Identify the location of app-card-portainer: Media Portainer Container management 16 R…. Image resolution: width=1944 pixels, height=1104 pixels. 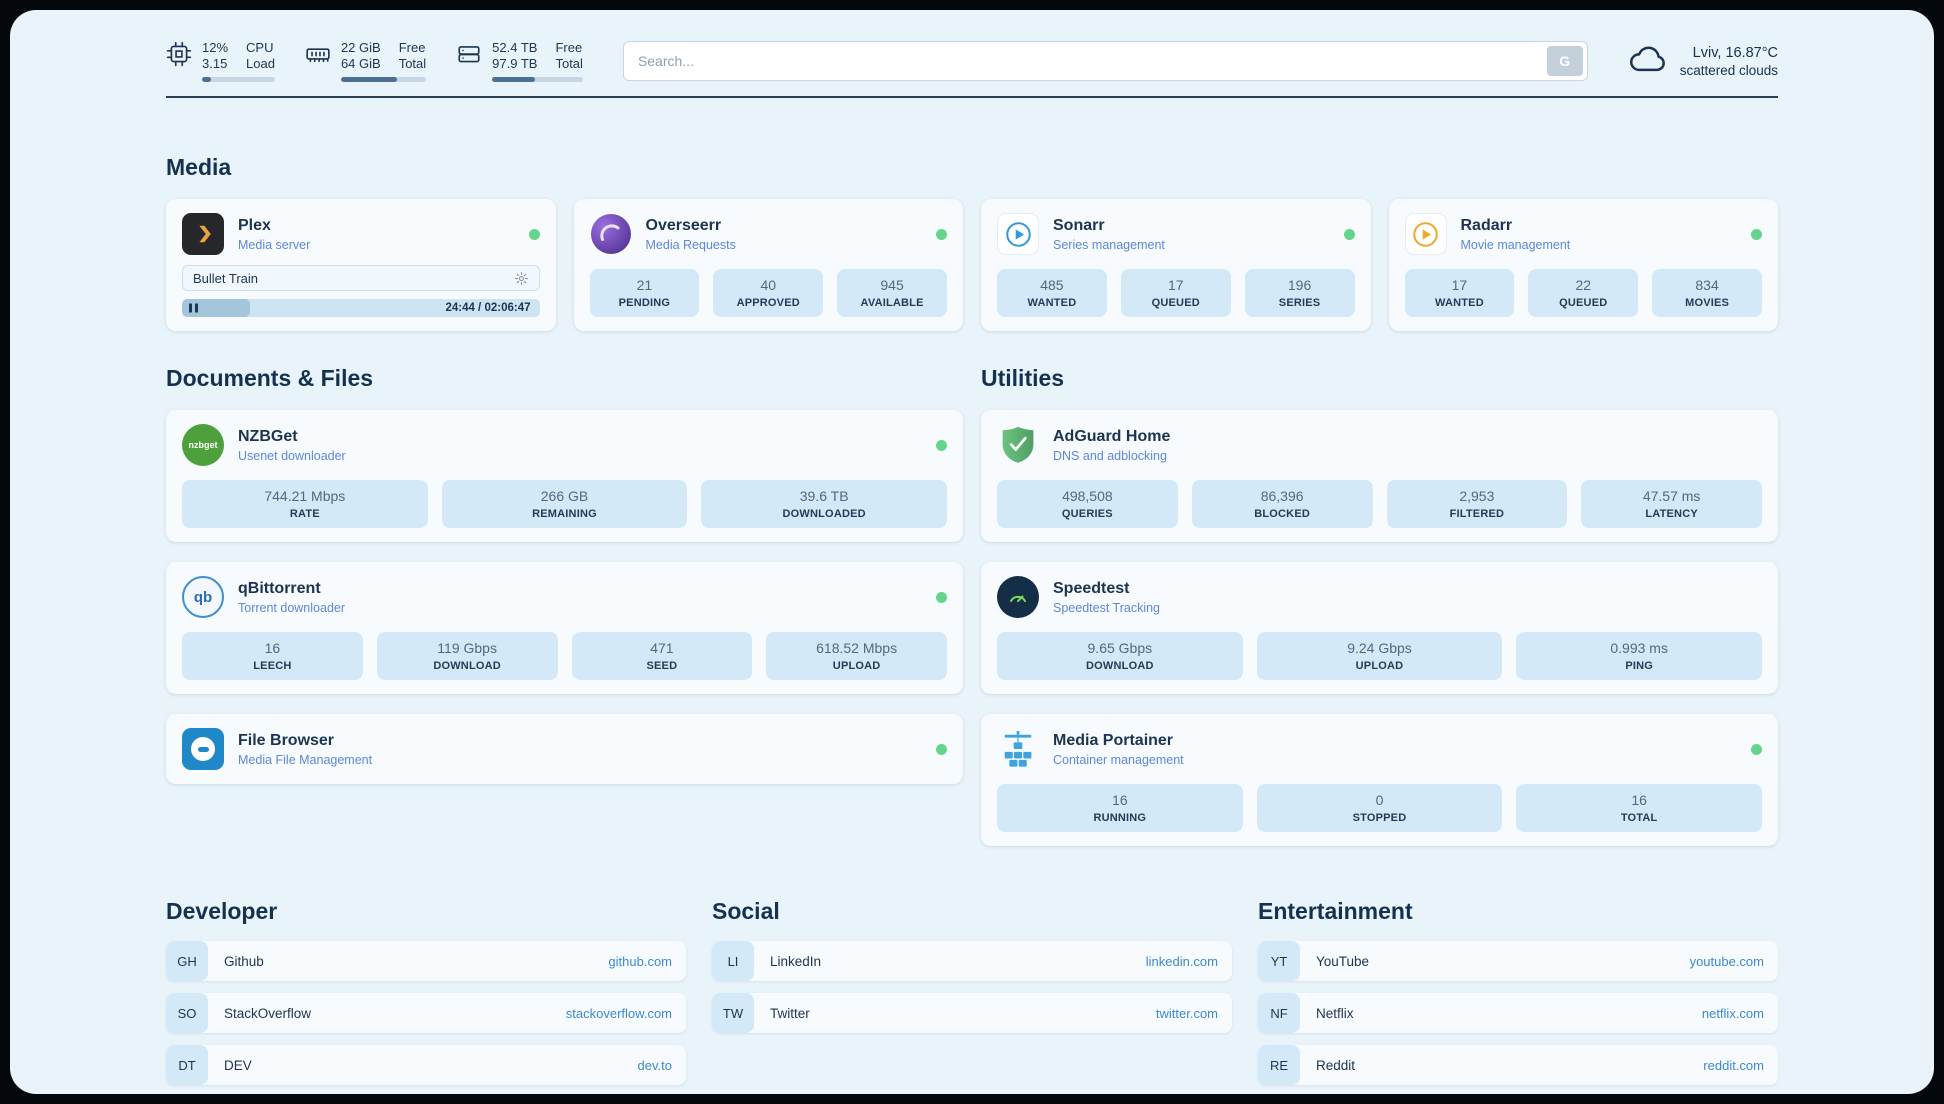
(1379, 780).